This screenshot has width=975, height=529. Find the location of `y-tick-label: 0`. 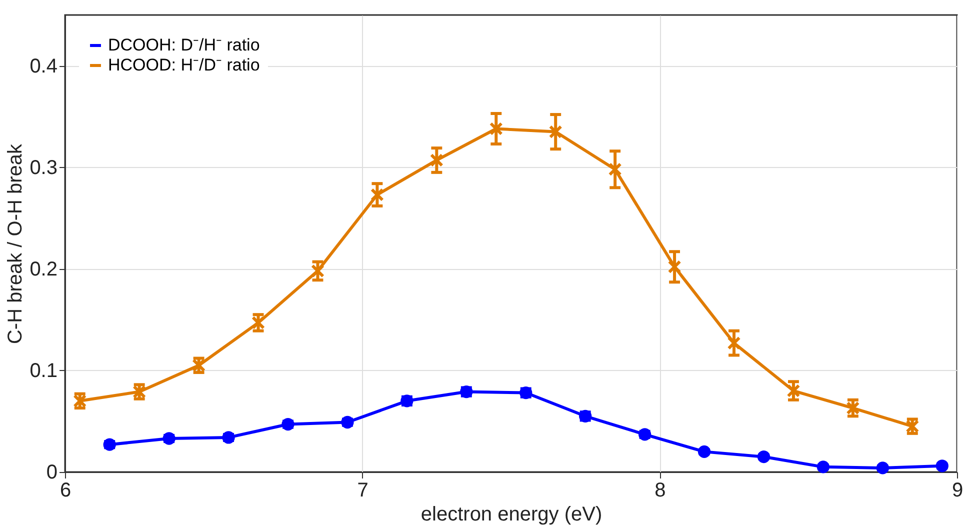

y-tick-label: 0 is located at coordinates (52, 473).